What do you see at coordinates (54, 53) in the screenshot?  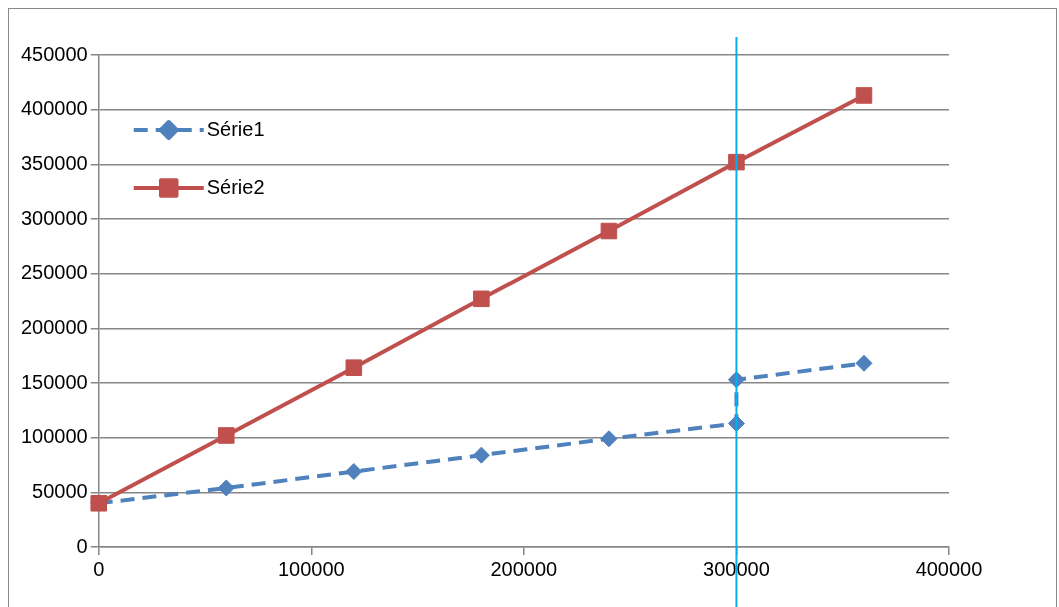 I see `y-tick-label: 450000` at bounding box center [54, 53].